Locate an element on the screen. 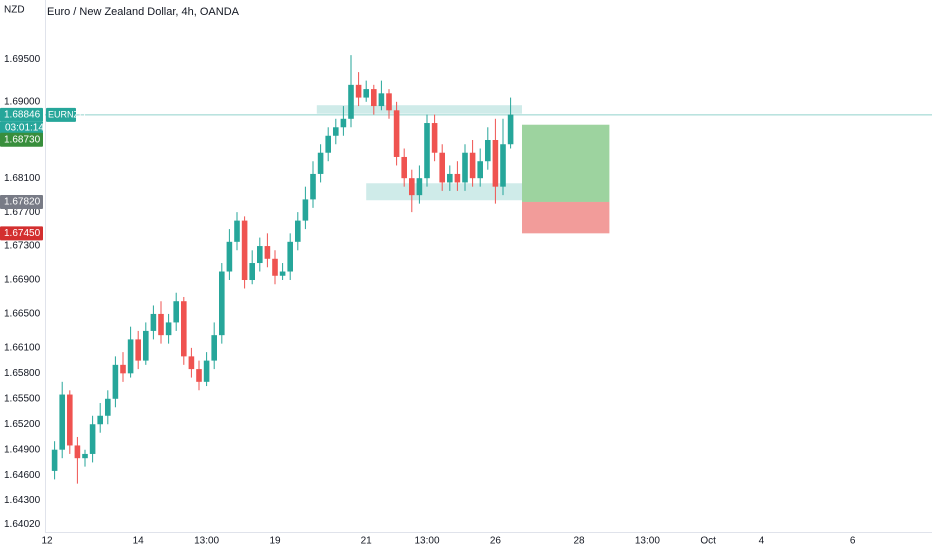 Image resolution: width=932 pixels, height=550 pixels. entry-tag-box is located at coordinates (21, 201).